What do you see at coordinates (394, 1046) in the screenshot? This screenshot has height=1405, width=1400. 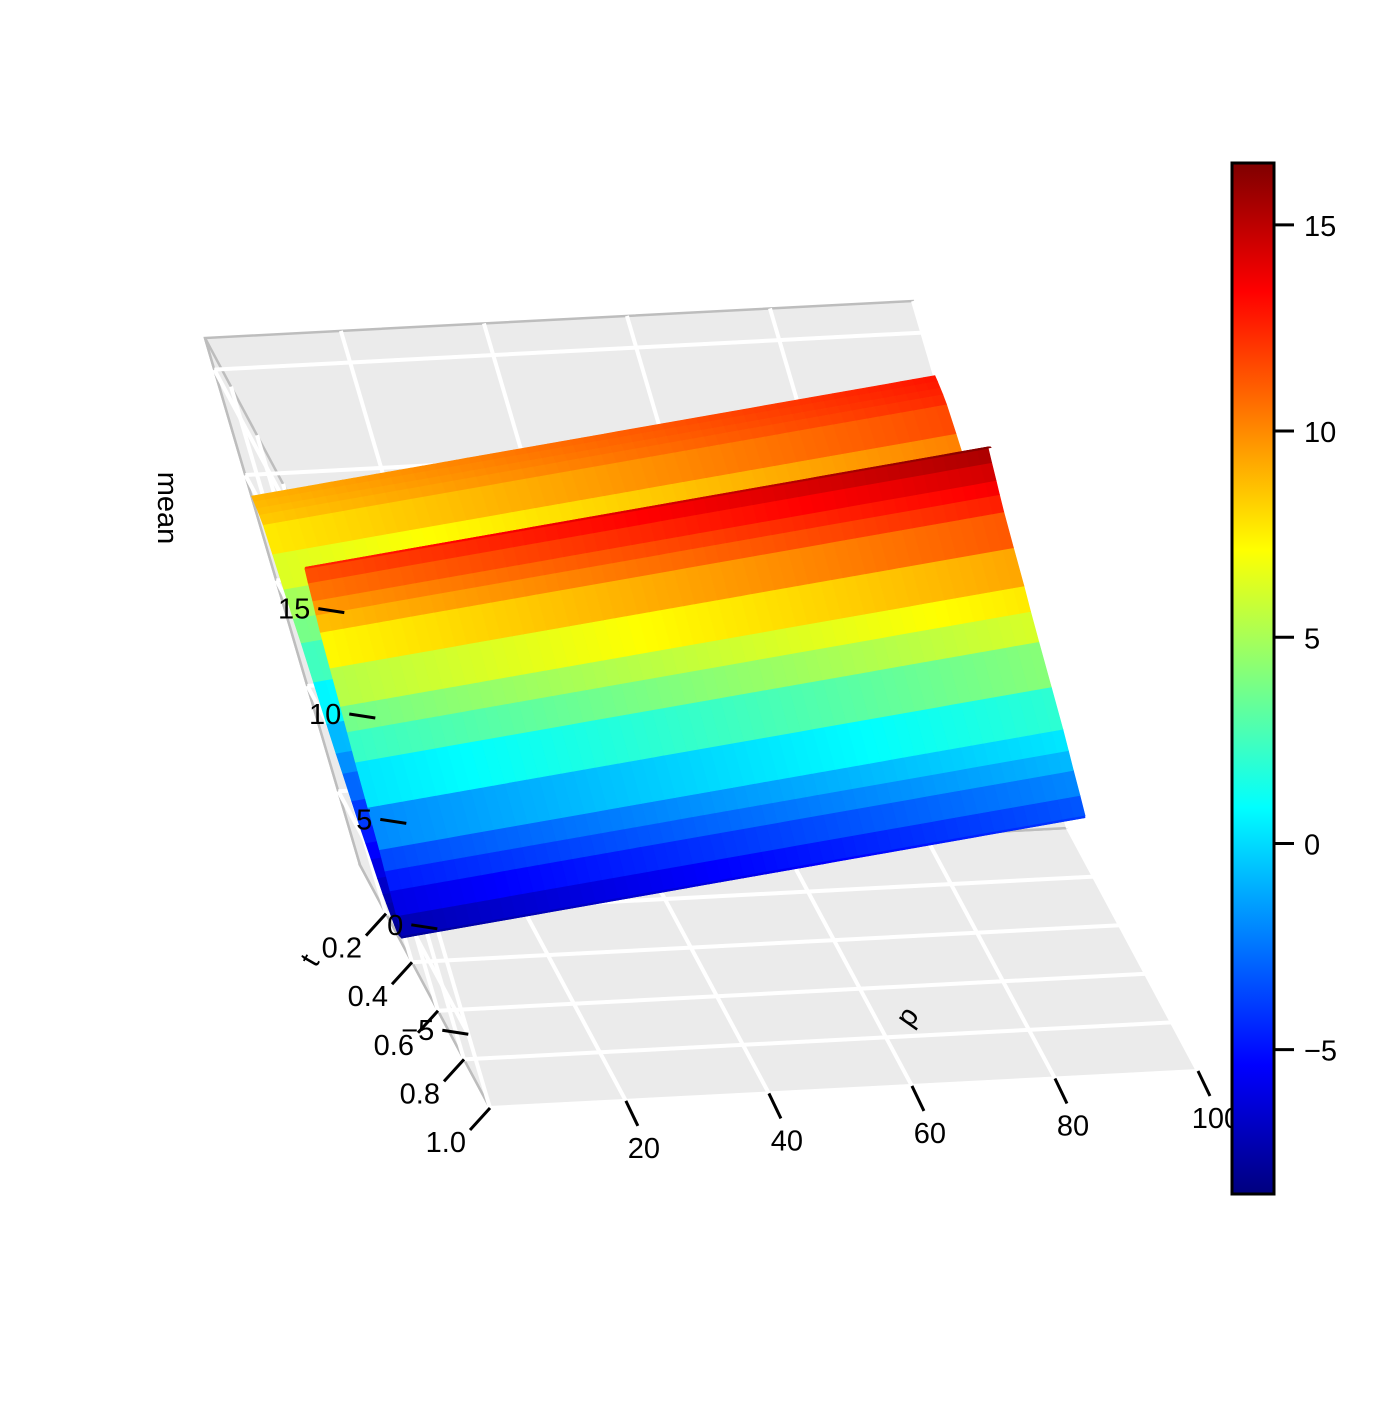 I see `t-tick-label: 0.6` at bounding box center [394, 1046].